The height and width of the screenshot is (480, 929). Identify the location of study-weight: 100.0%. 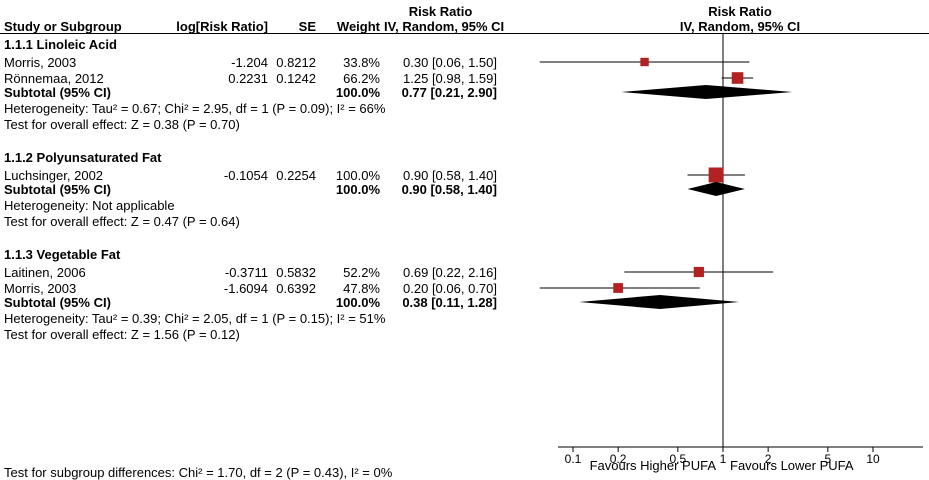
(357, 175).